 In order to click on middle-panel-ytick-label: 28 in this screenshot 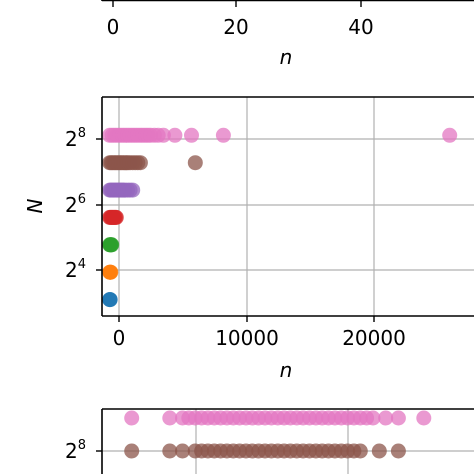, I will do `click(75, 138)`.